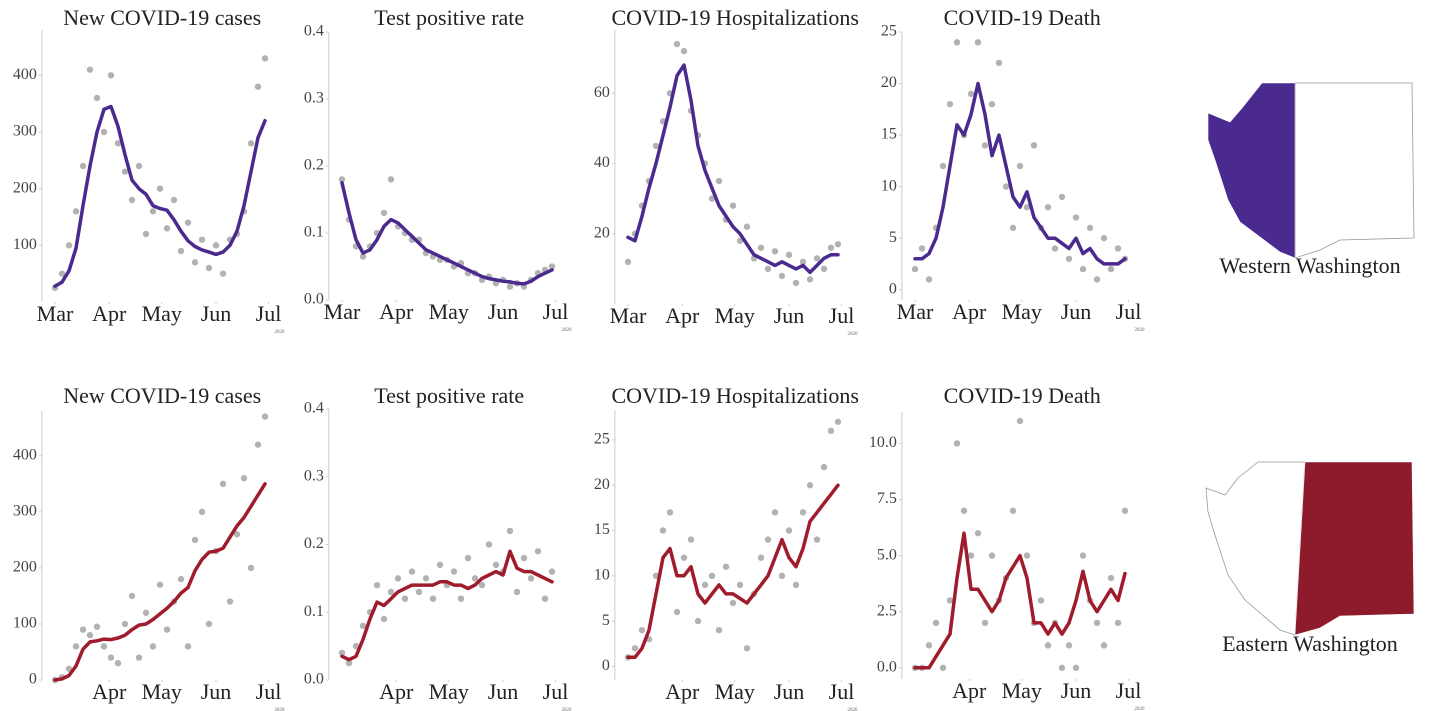  I want to click on chart-title: Test positive rate, so click(449, 395).